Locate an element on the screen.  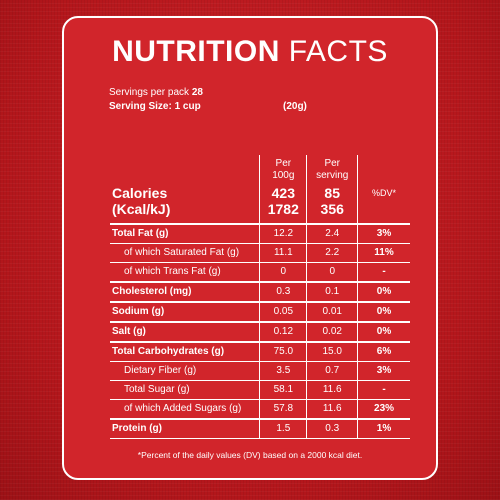
serving-size-value: (20g) is located at coordinates (295, 106).